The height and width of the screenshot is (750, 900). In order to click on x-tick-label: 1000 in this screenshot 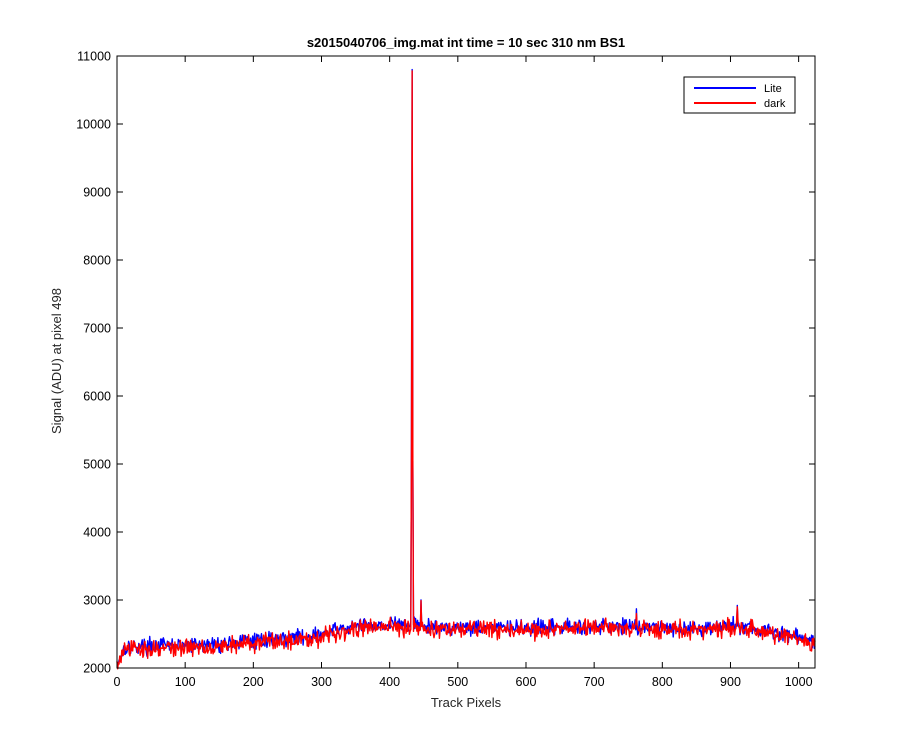, I will do `click(799, 682)`.